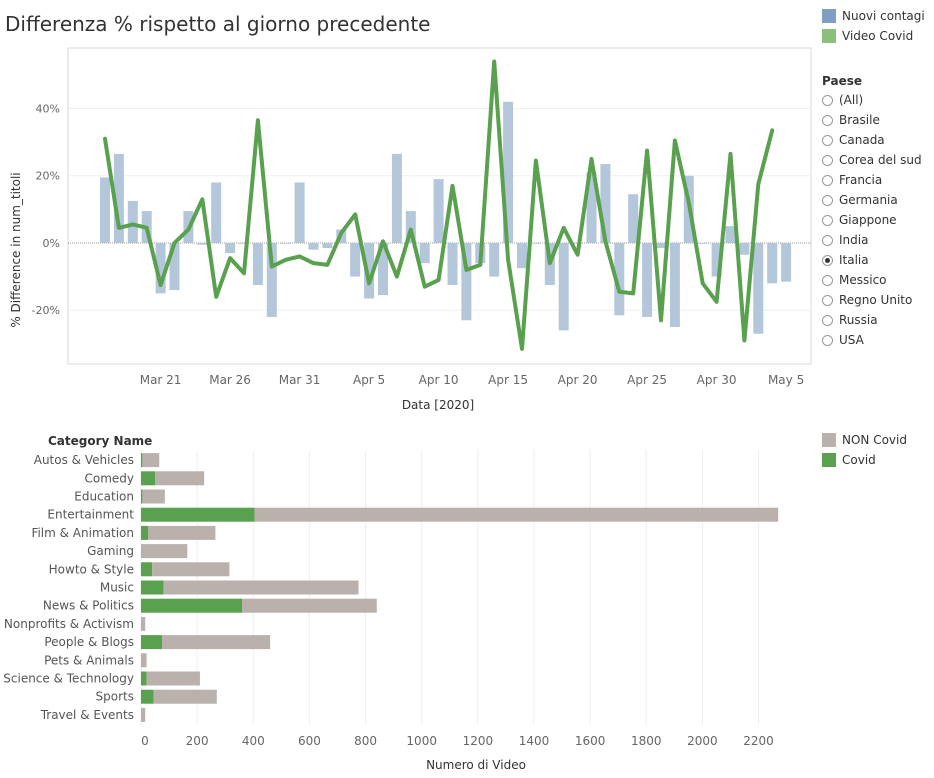  What do you see at coordinates (872, 140) in the screenshot?
I see `paese-option-canada: Canada` at bounding box center [872, 140].